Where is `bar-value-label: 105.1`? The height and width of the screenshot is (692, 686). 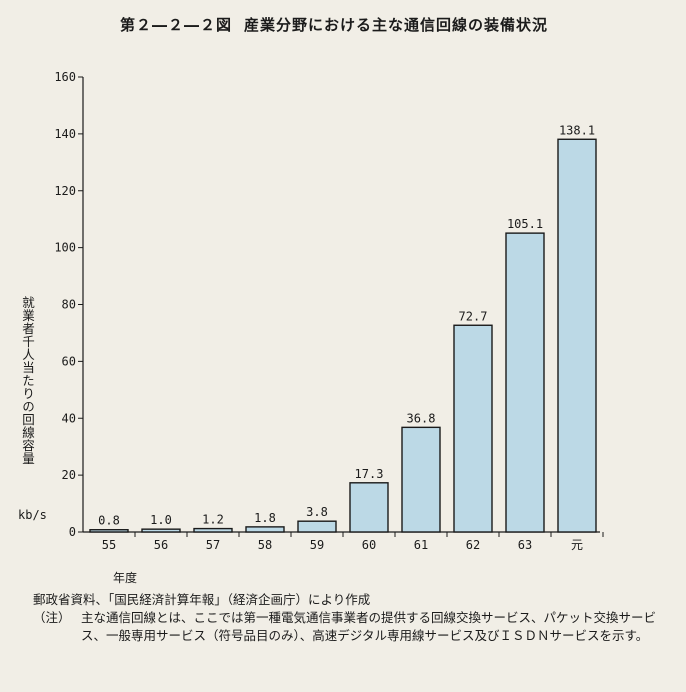
bar-value-label: 105.1 is located at coordinates (525, 224).